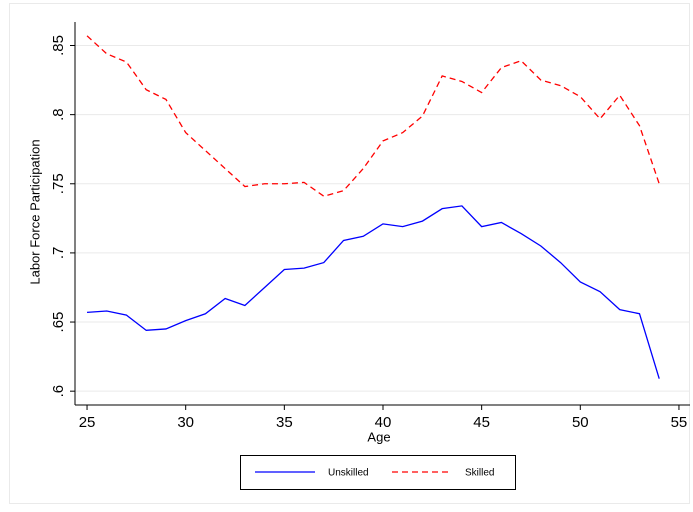 The width and height of the screenshot is (693, 512). I want to click on y-tick-label: .7, so click(58, 253).